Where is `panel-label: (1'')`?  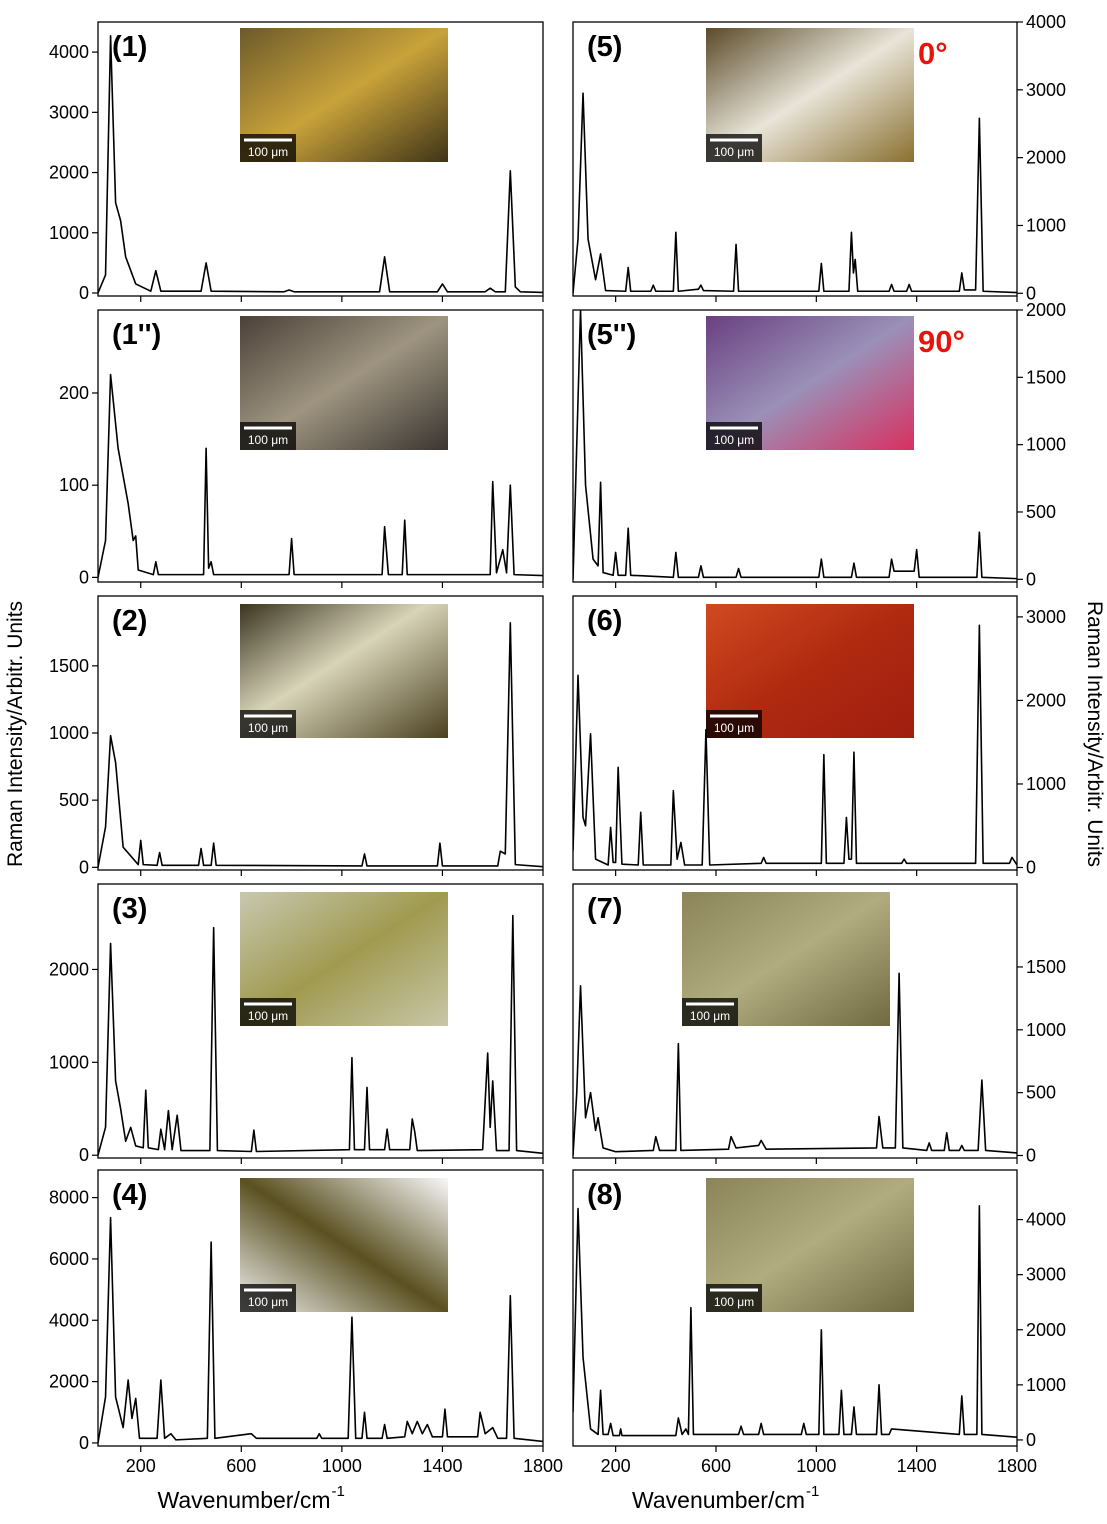 panel-label: (1'') is located at coordinates (136, 335).